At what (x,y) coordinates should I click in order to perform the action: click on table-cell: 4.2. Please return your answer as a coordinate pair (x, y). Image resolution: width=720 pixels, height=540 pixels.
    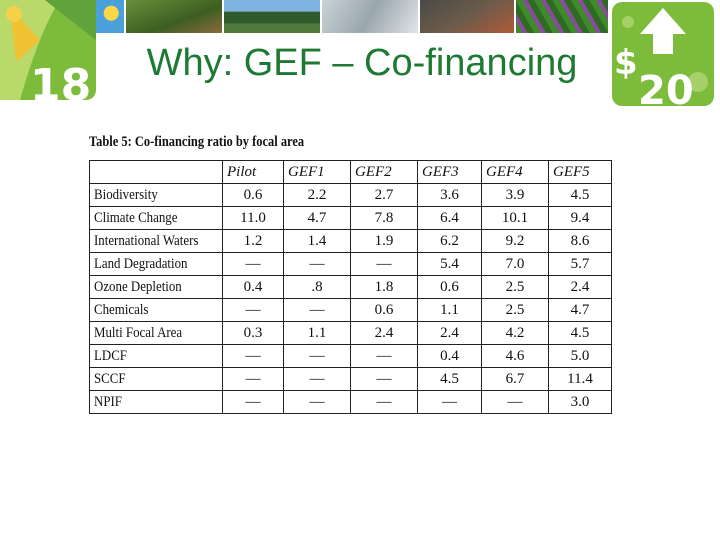
    Looking at the image, I should click on (515, 333).